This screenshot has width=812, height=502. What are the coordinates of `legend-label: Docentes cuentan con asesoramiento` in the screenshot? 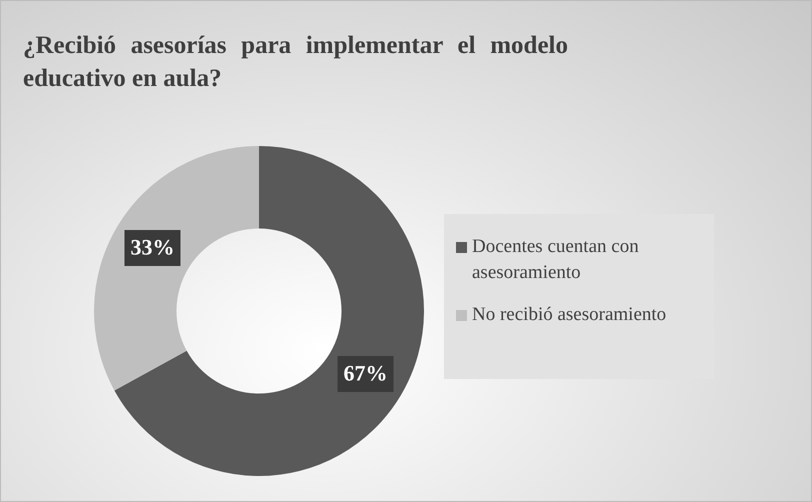 It's located at (556, 260).